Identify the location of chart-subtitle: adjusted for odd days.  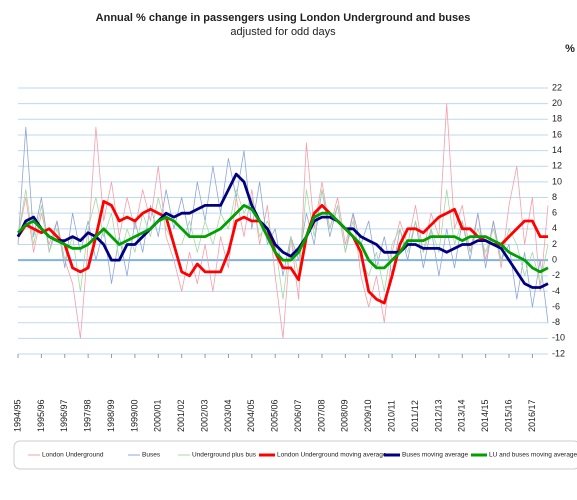
(283, 32).